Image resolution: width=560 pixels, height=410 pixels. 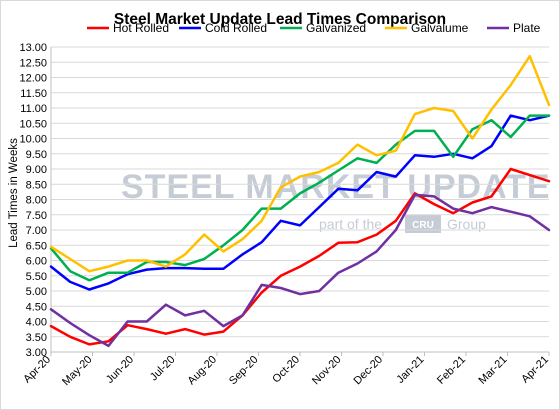 I want to click on x-tick-label: Mar-21, so click(x=492, y=370).